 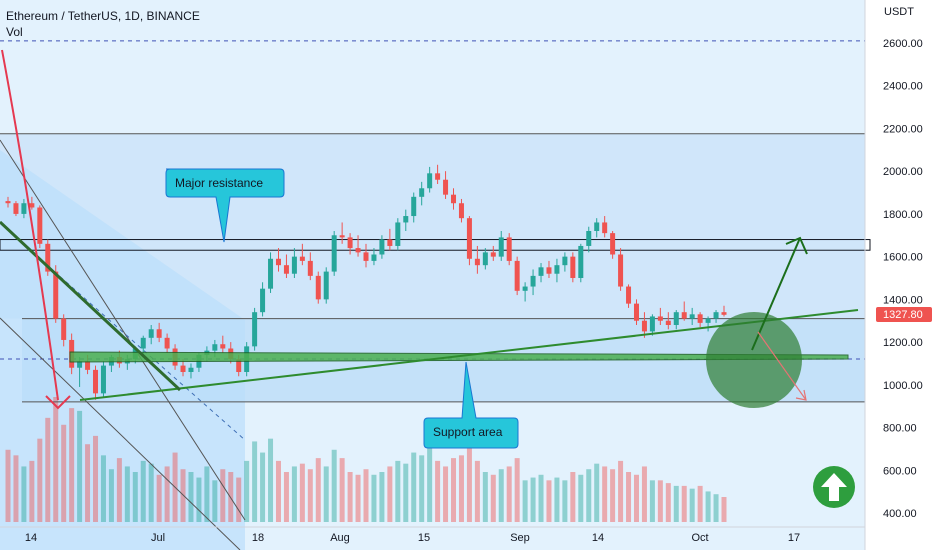 What do you see at coordinates (782, 366) in the screenshot?
I see `bearish-arrow` at bounding box center [782, 366].